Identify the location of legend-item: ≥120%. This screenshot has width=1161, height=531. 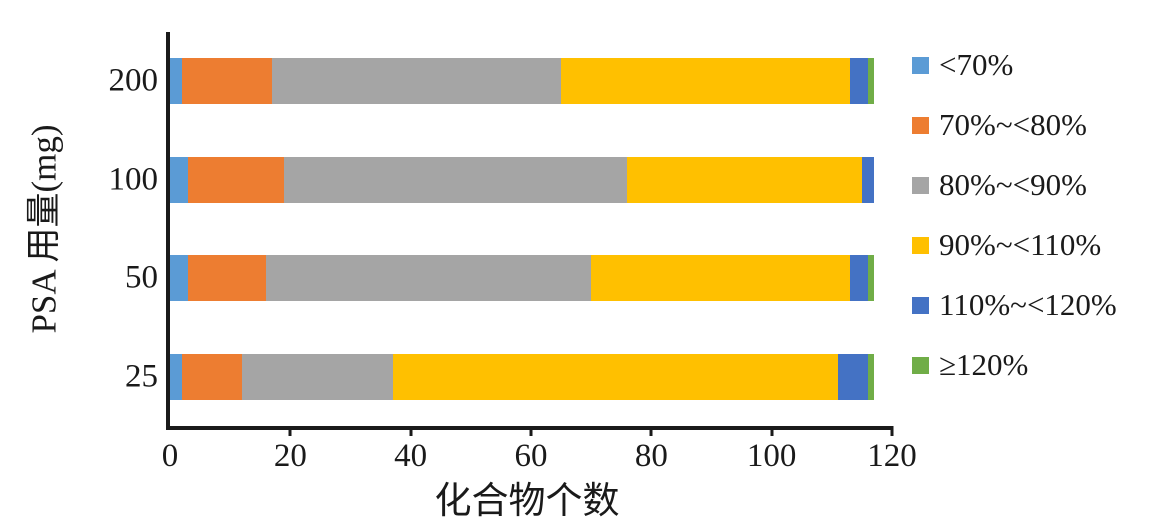
(1014, 365).